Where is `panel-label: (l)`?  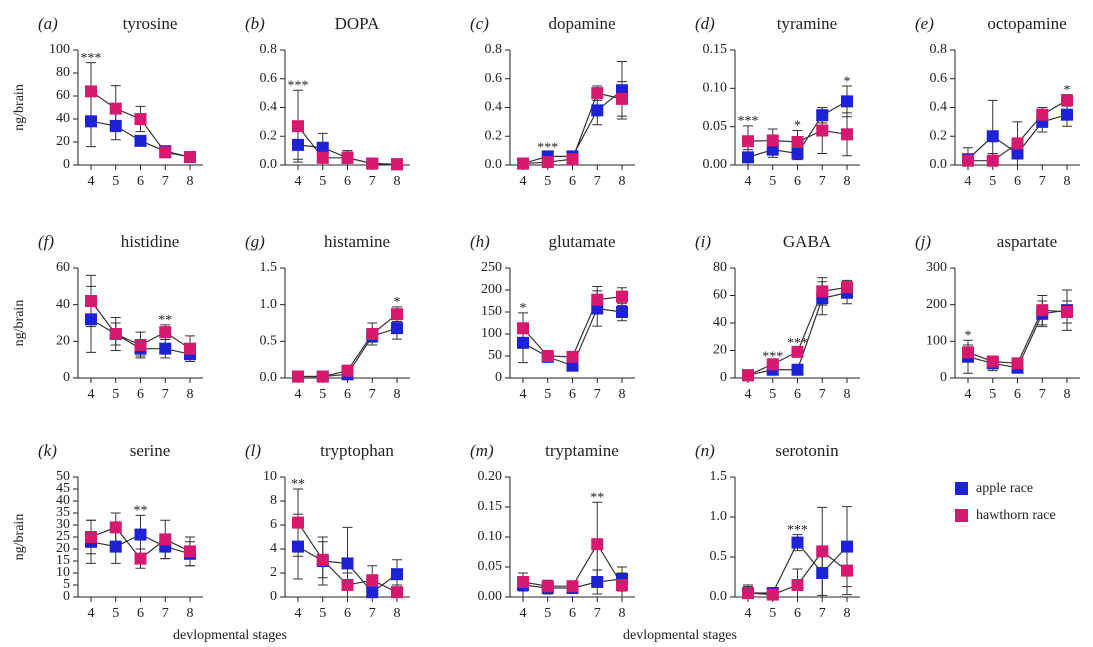
panel-label: (l) is located at coordinates (253, 450).